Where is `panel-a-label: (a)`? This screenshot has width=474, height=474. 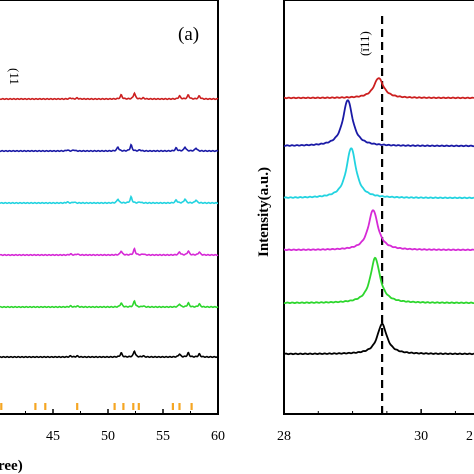
panel-a-label: (a) is located at coordinates (188, 34).